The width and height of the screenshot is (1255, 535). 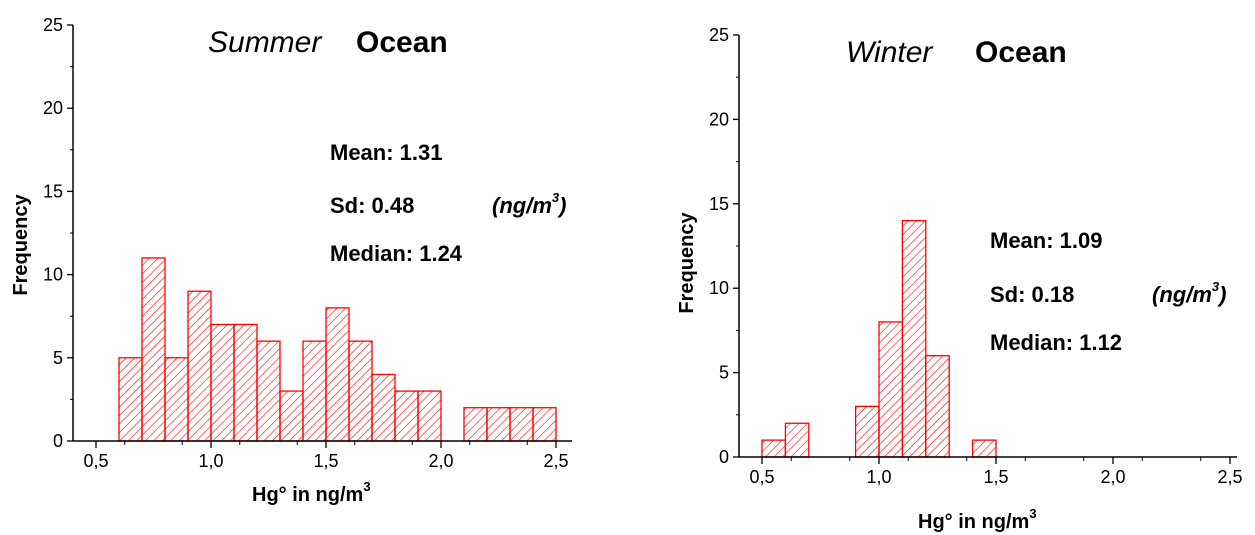 What do you see at coordinates (53, 25) in the screenshot?
I see `summer-y-tick-label: 25` at bounding box center [53, 25].